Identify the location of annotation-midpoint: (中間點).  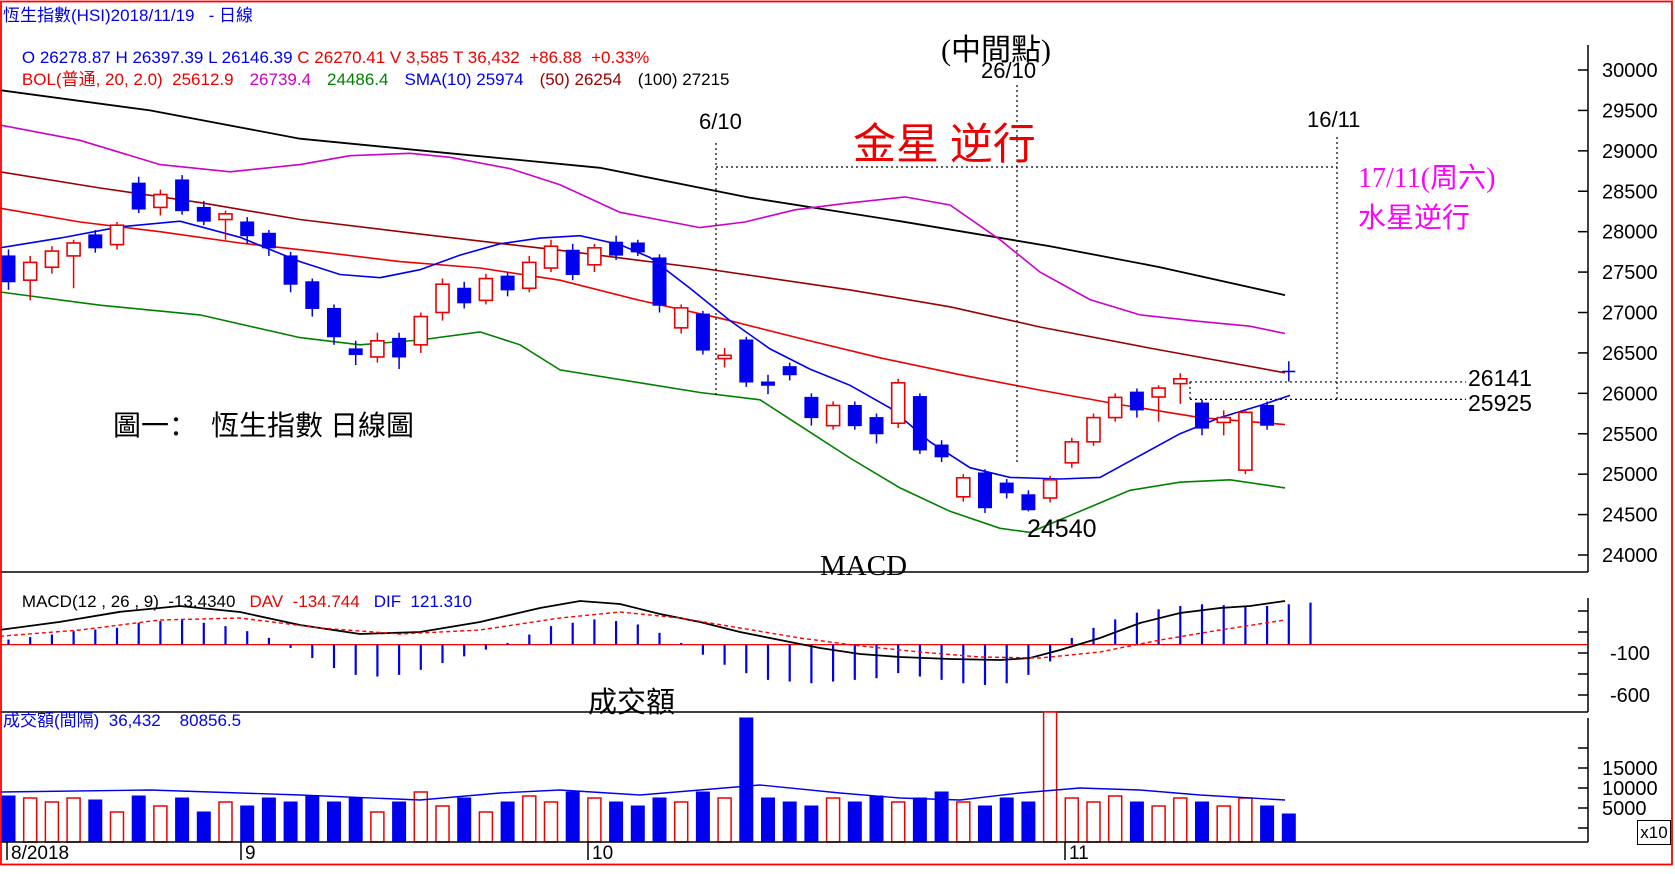
(996, 50).